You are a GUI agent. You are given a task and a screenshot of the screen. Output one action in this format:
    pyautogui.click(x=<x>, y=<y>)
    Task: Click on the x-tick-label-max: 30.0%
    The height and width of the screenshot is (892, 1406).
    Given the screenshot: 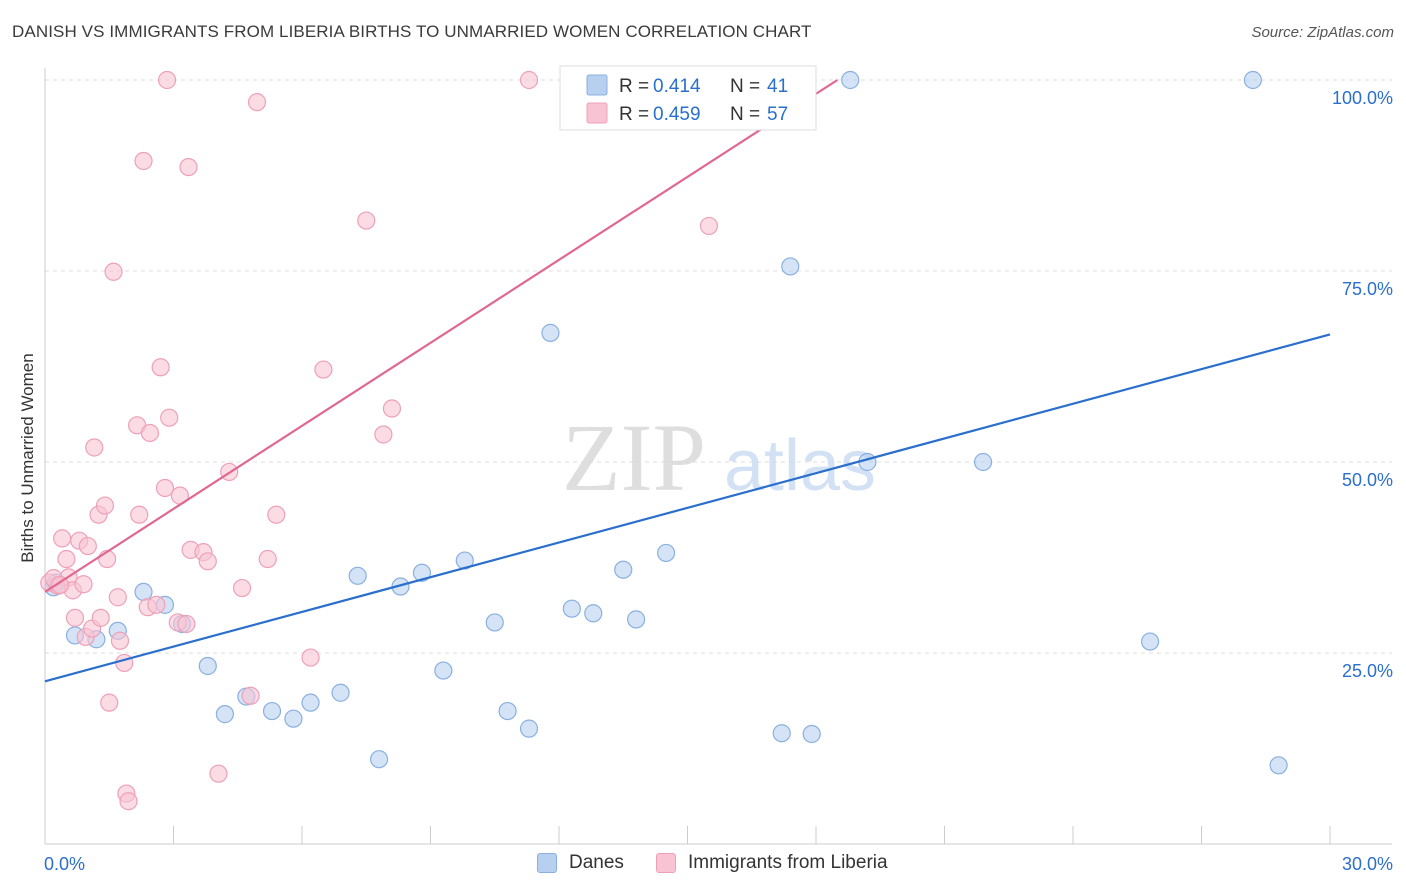 What is the action you would take?
    pyautogui.click(x=1367, y=864)
    